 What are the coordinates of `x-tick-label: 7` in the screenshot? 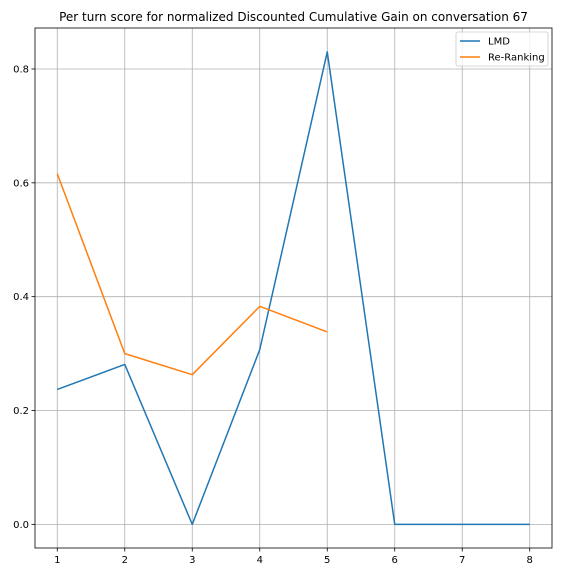 It's located at (462, 560).